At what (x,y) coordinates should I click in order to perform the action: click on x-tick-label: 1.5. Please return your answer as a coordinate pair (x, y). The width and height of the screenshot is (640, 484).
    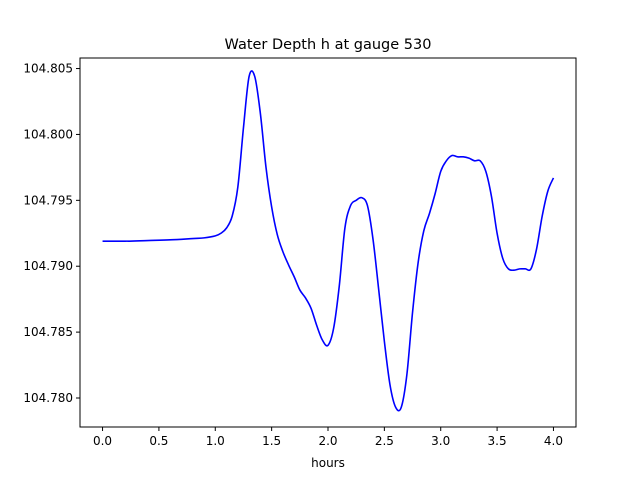
    Looking at the image, I should click on (271, 441).